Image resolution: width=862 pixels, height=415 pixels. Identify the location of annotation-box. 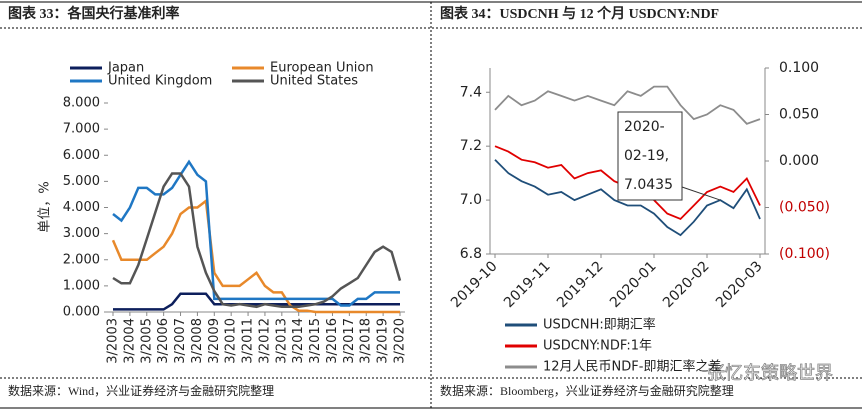
(650, 156).